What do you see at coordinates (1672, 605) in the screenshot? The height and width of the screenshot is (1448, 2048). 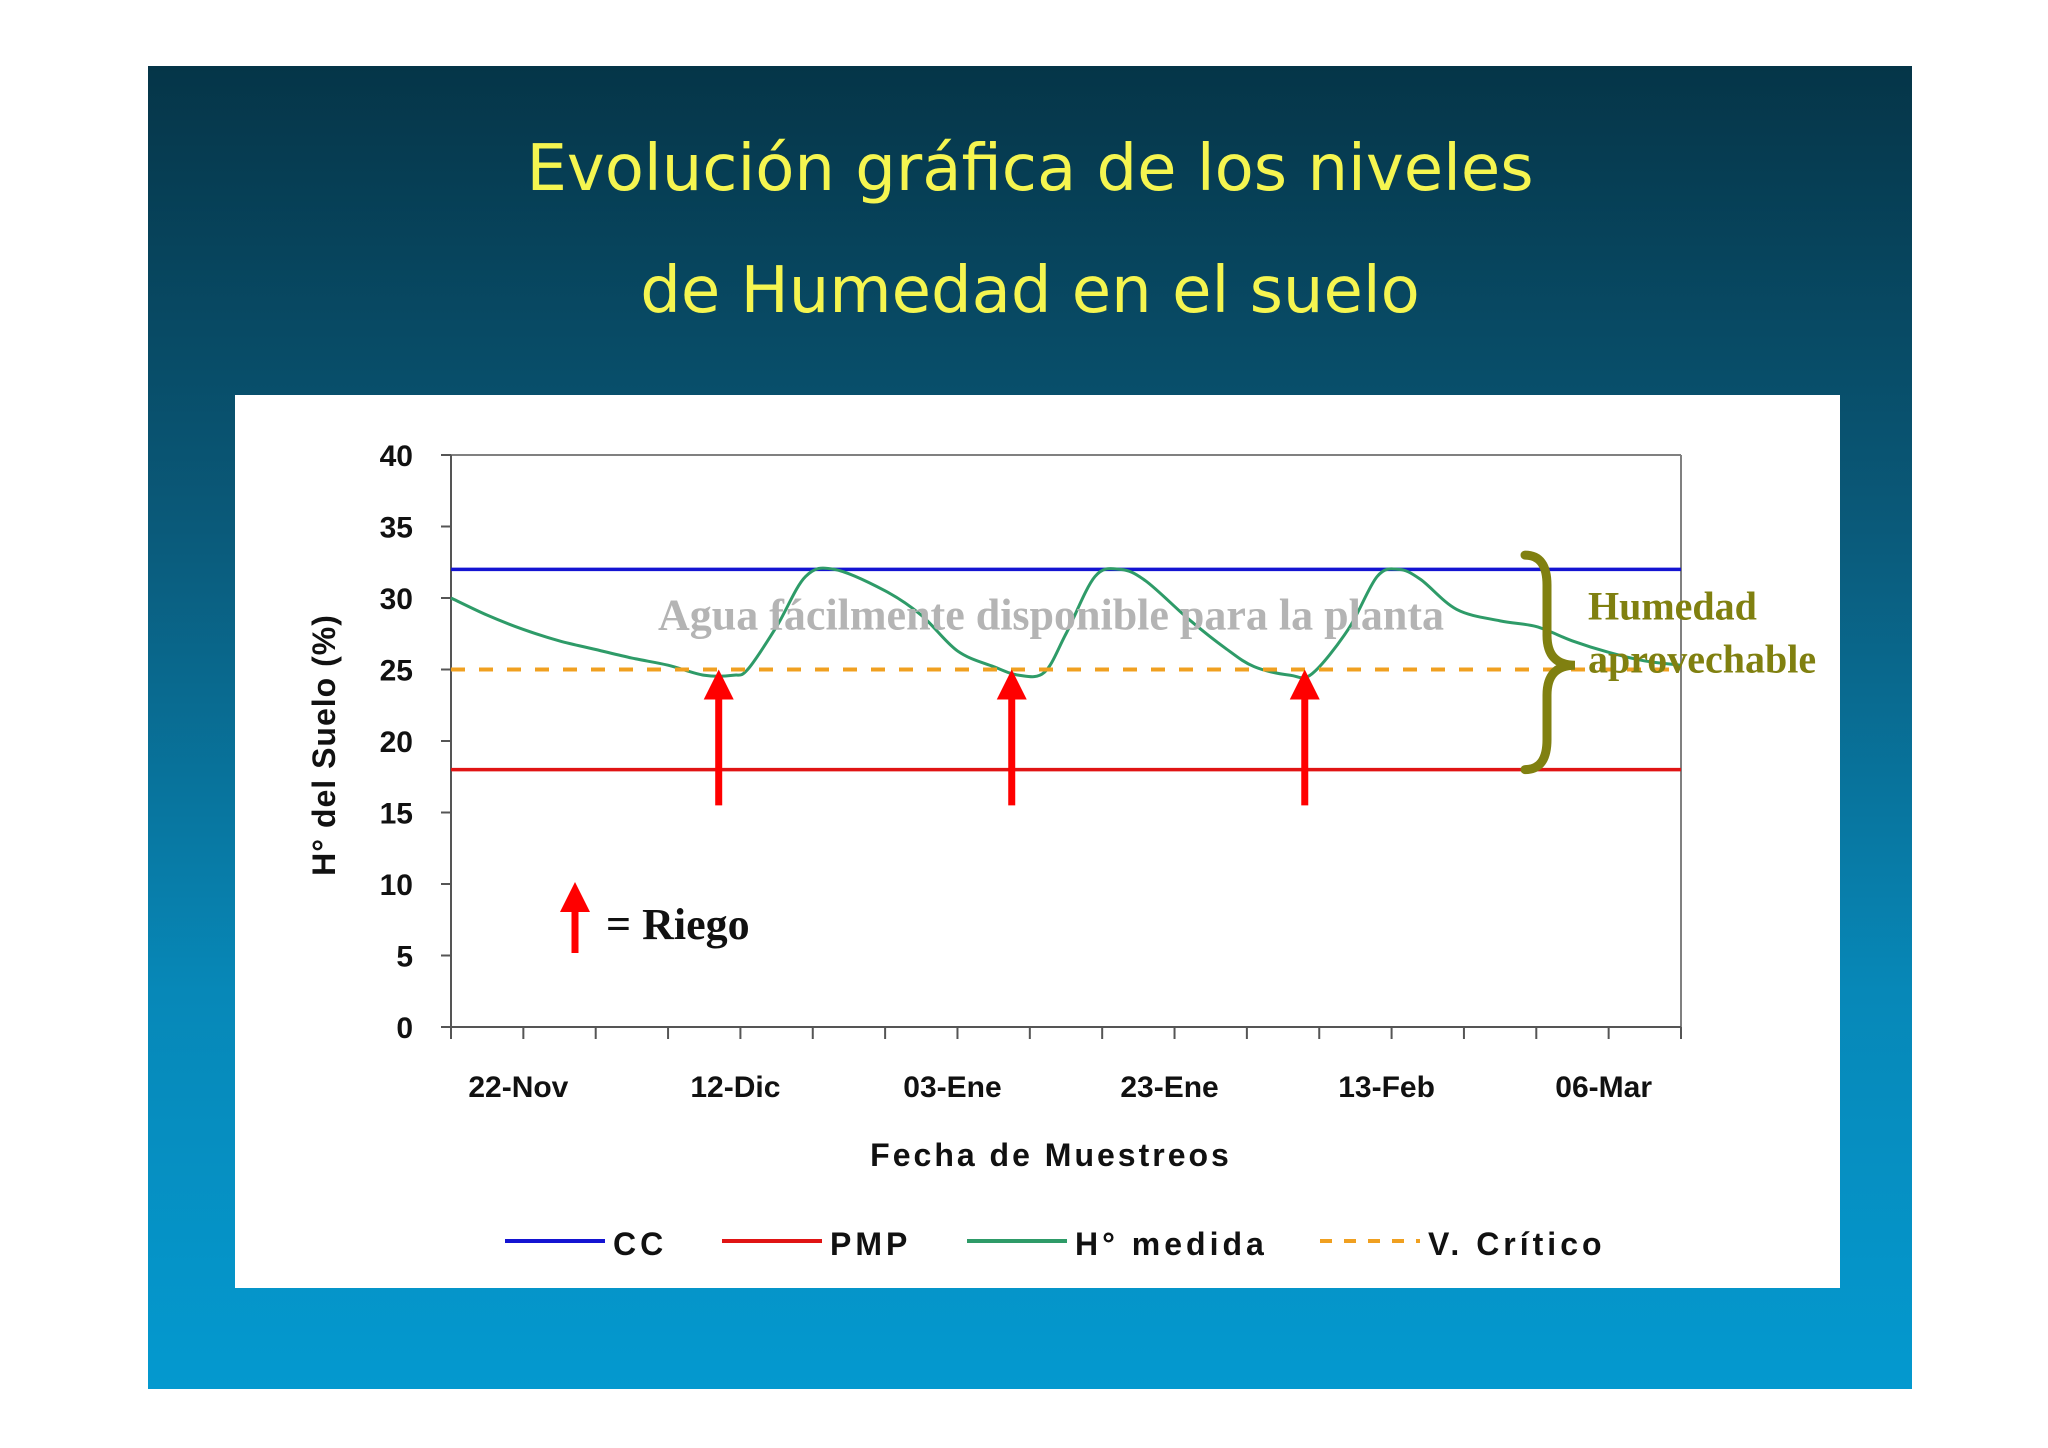 I see `brace-label-line1: Humedad` at bounding box center [1672, 605].